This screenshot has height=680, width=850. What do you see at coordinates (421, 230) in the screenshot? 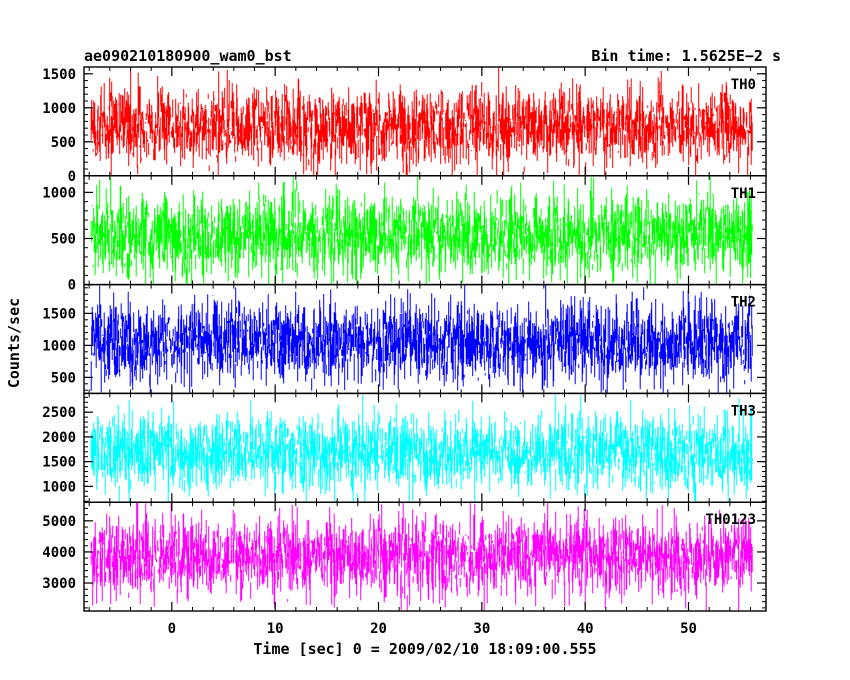
I see `series-trace-th1` at bounding box center [421, 230].